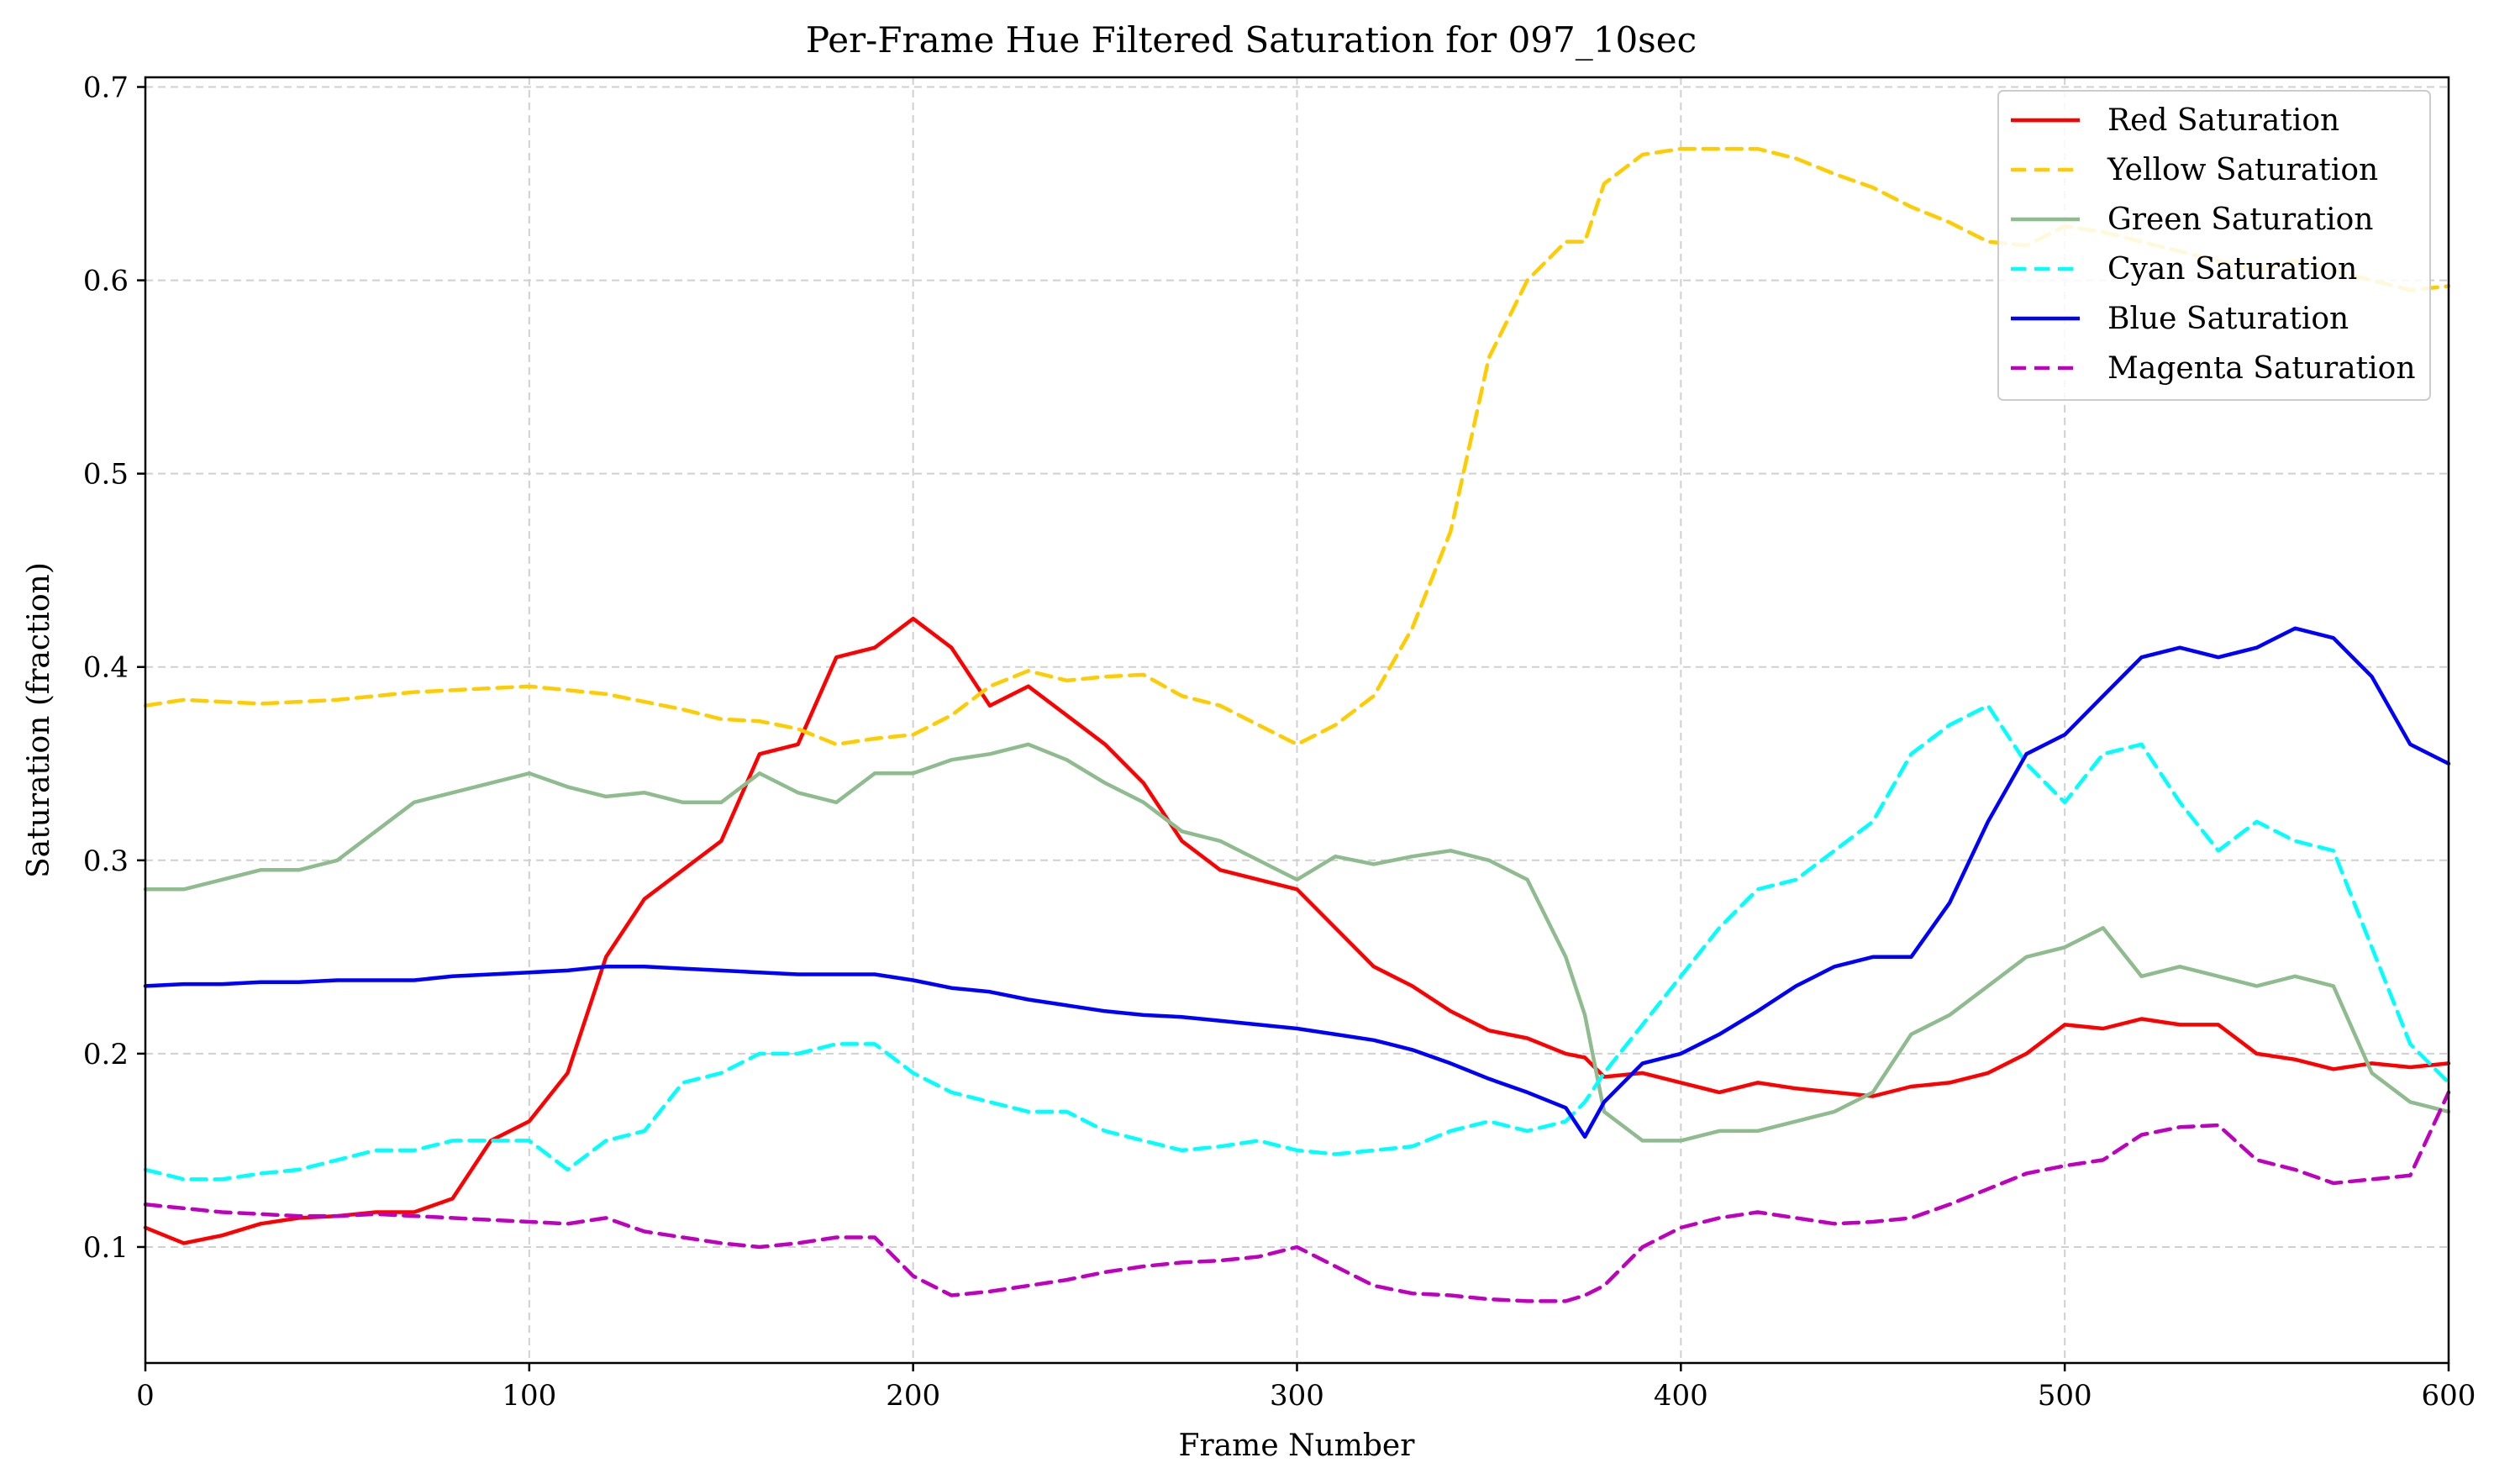 The width and height of the screenshot is (2494, 1484). Describe the element at coordinates (106, 475) in the screenshot. I see `y-tick-label: 0.5` at that location.